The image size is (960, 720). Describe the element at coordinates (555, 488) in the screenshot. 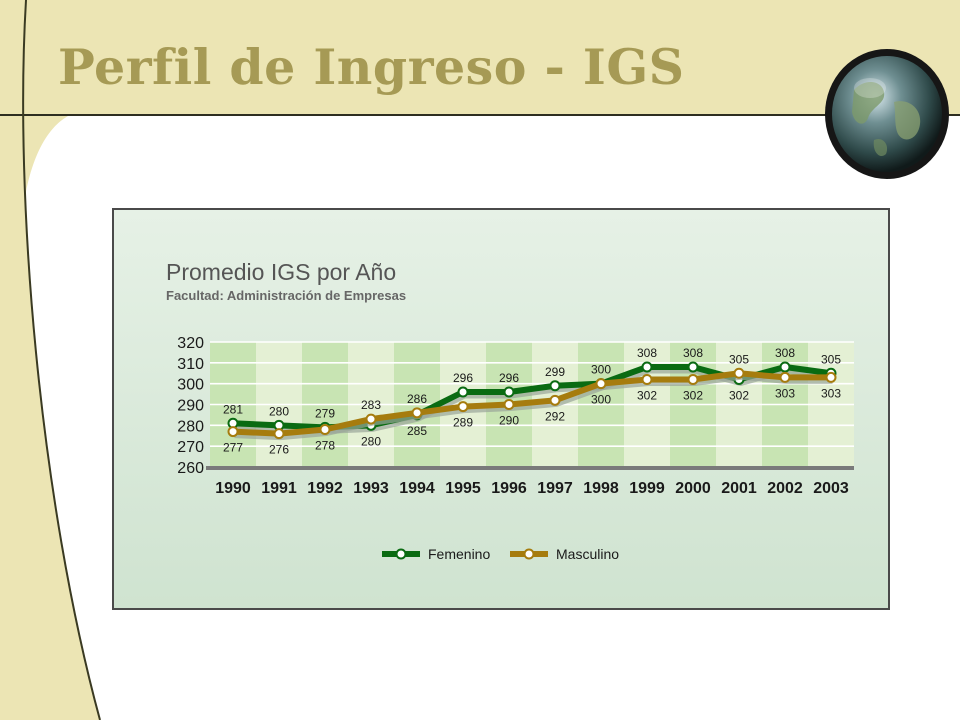

I see `x-tick-label: 1997` at that location.